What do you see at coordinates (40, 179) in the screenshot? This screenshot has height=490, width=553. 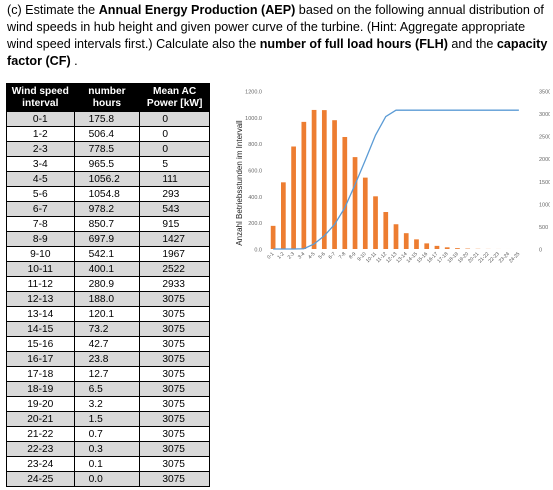 I see `cell-wind-interval: 4-5` at bounding box center [40, 179].